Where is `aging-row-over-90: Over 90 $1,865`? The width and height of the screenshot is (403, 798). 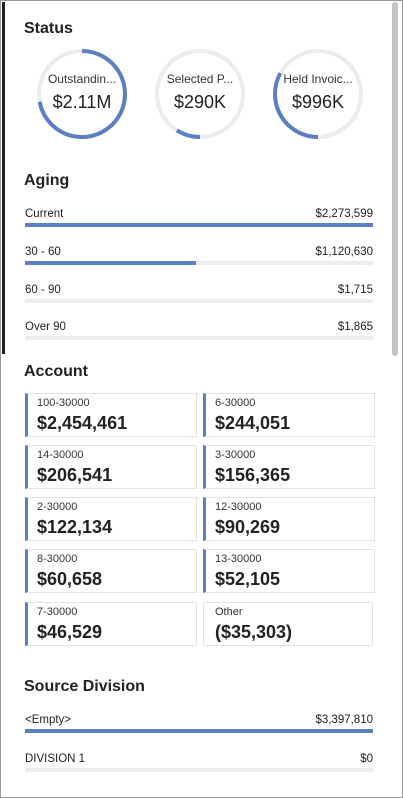 aging-row-over-90: Over 90 $1,865 is located at coordinates (199, 338).